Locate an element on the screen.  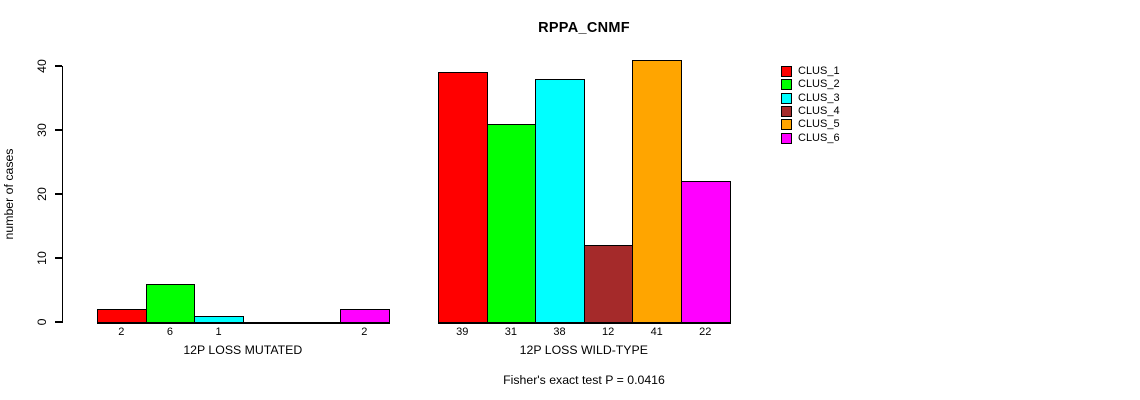
legend-label: CLUS_3 is located at coordinates (819, 97).